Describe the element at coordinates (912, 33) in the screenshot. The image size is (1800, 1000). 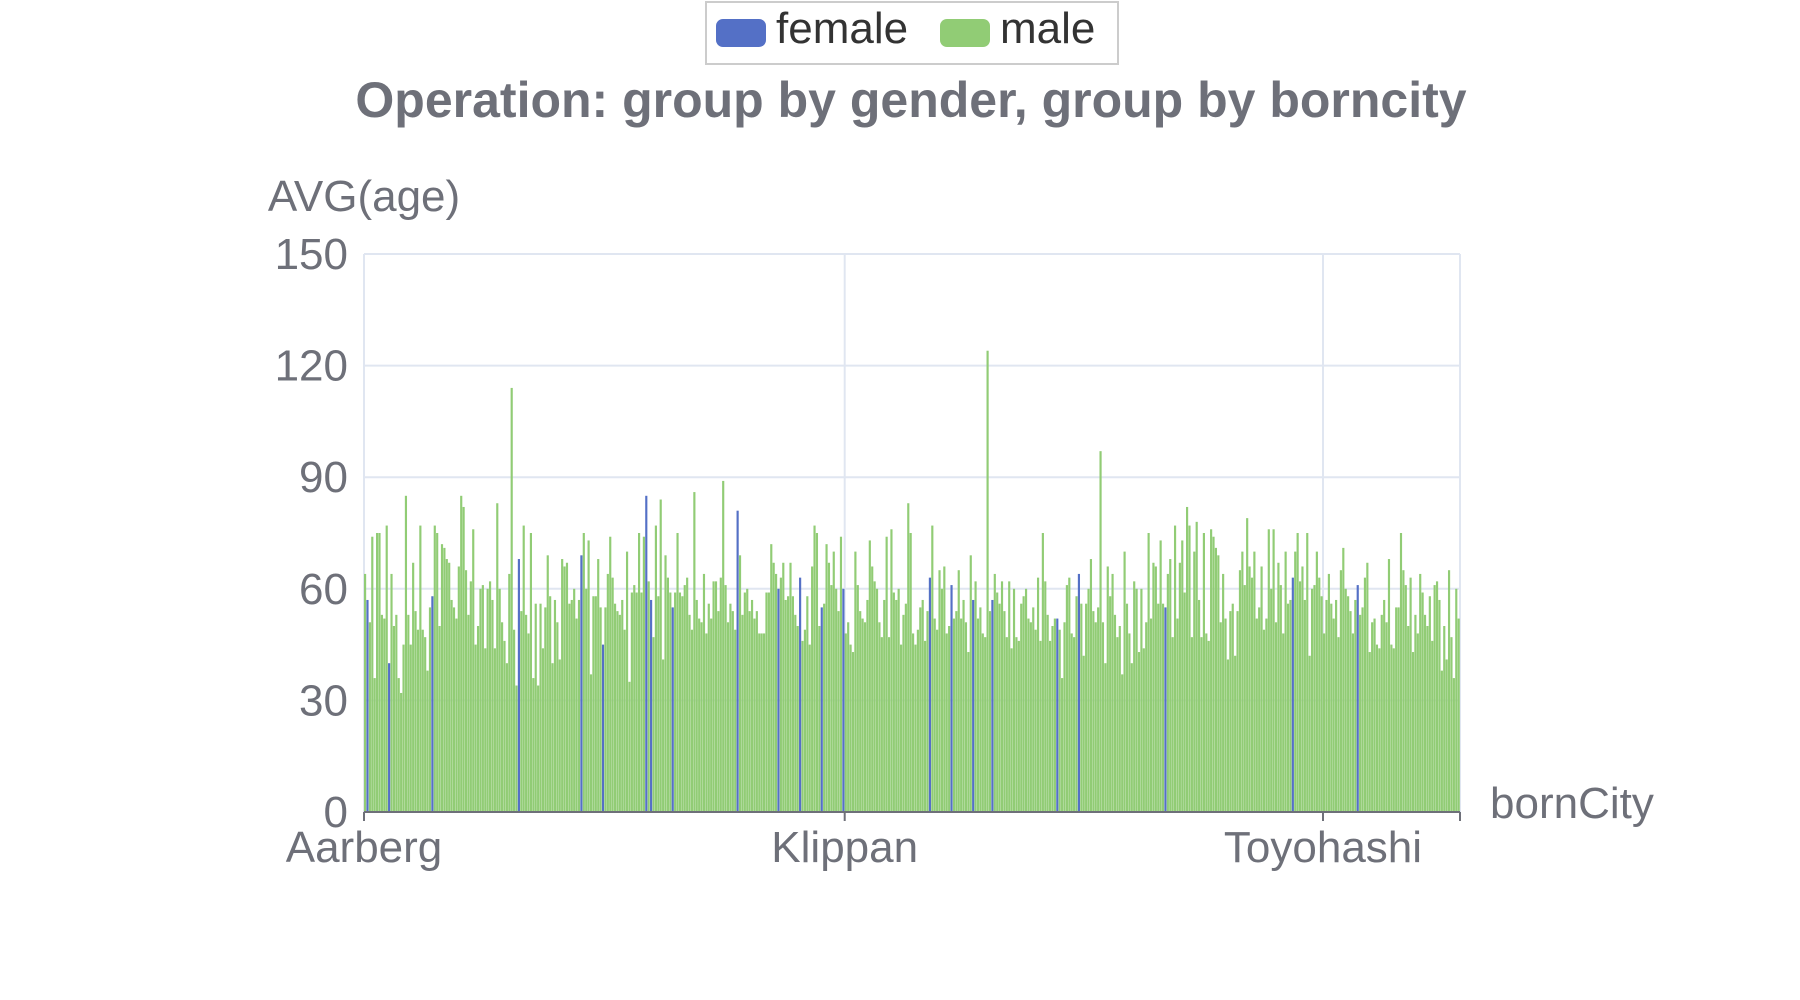
I see `legend: female male` at that location.